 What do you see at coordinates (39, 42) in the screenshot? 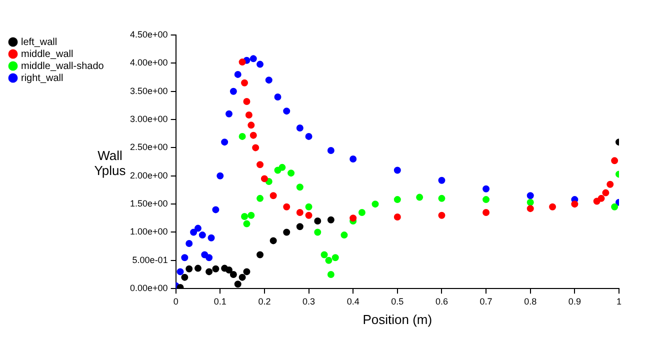
I see `legend-label: left_wall` at bounding box center [39, 42].